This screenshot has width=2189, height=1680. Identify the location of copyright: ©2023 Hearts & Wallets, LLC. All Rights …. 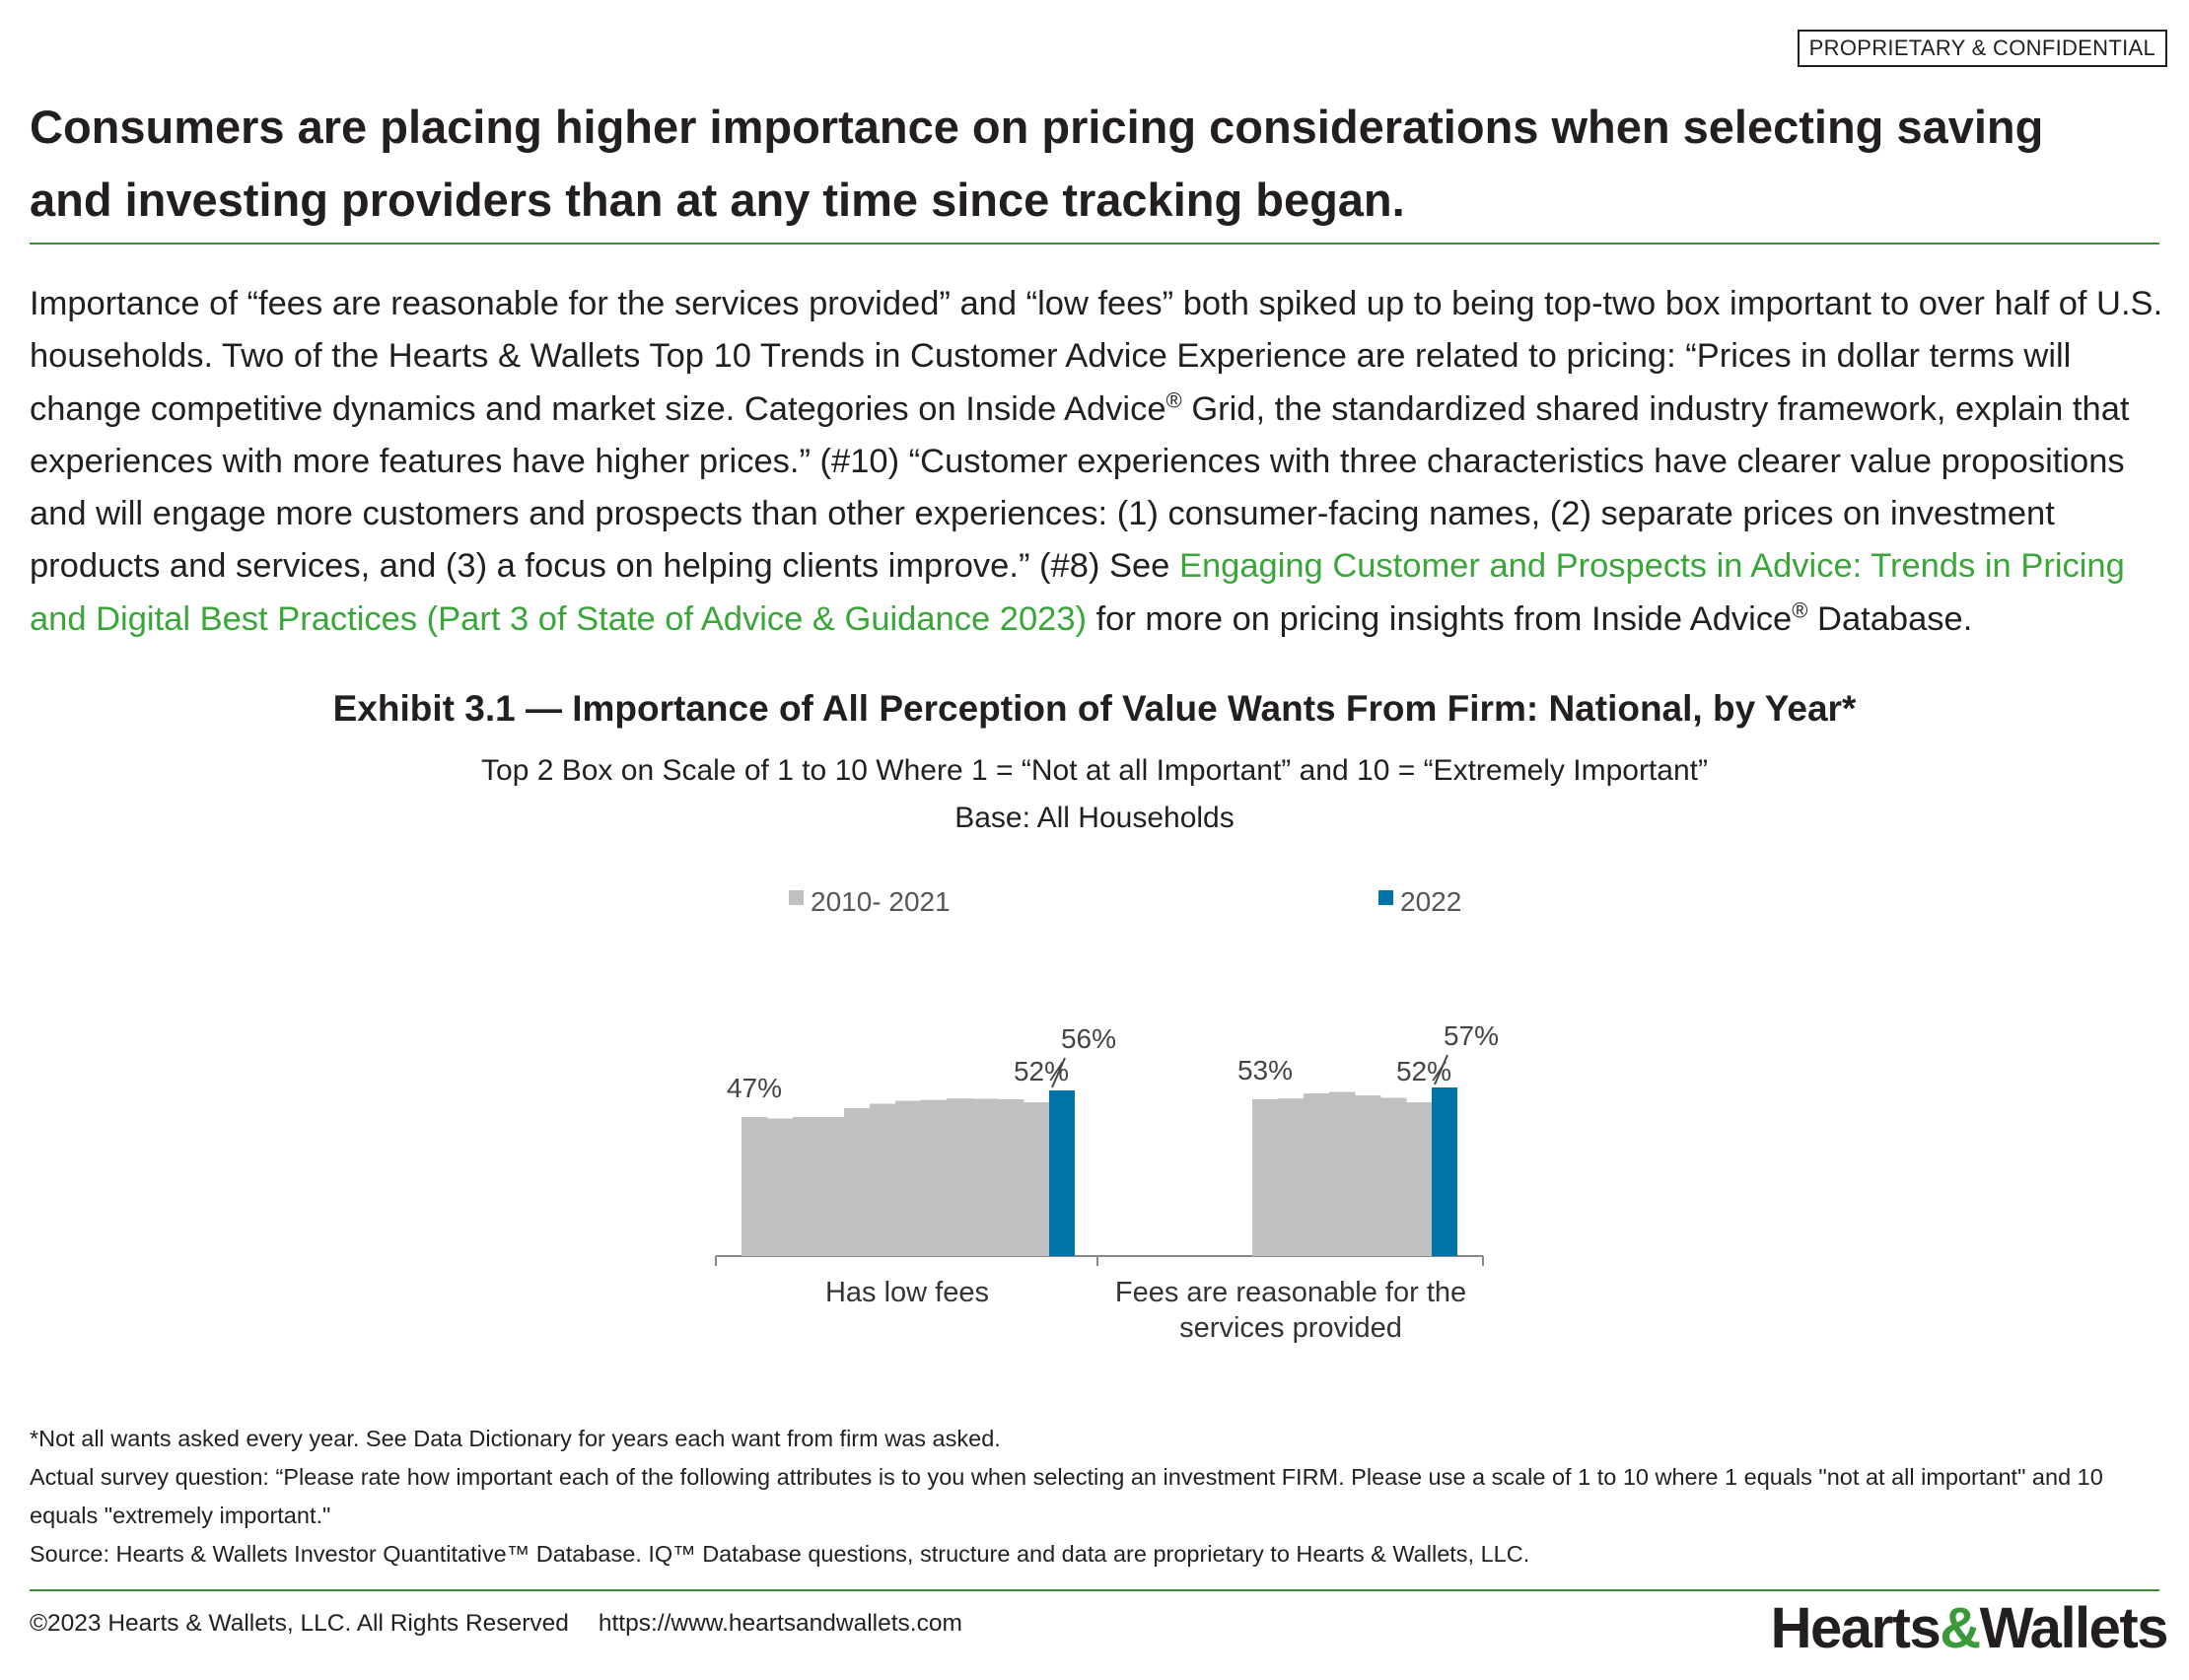
(300, 1623).